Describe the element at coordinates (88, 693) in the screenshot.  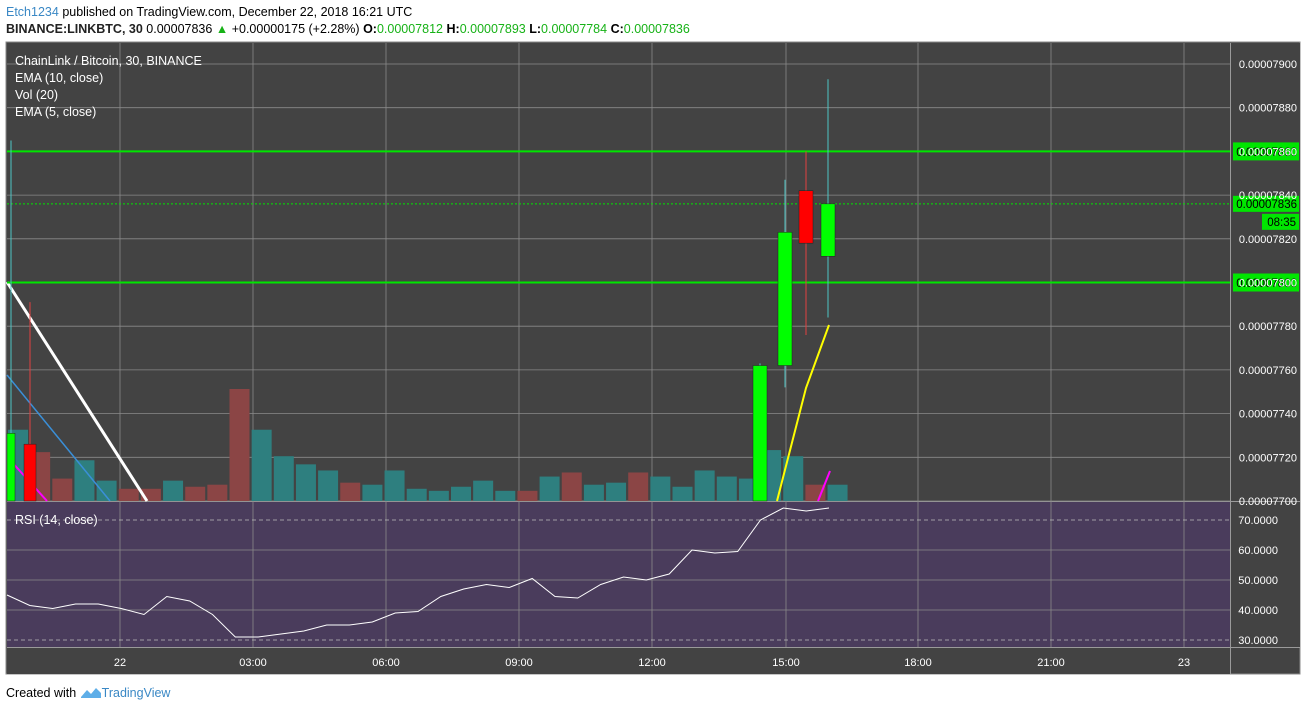
I see `footer: Created with TradingView` at that location.